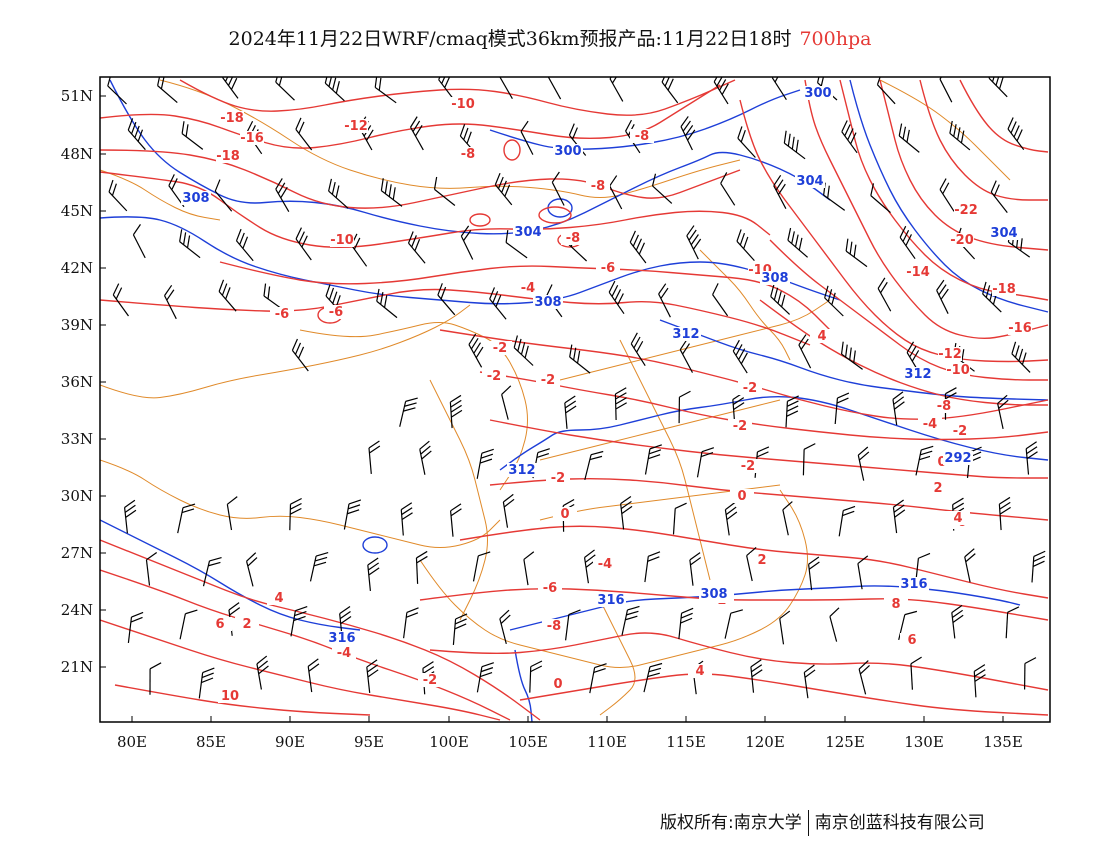 The height and width of the screenshot is (850, 1100). What do you see at coordinates (369, 742) in the screenshot?
I see `lon-label: 95E` at bounding box center [369, 742].